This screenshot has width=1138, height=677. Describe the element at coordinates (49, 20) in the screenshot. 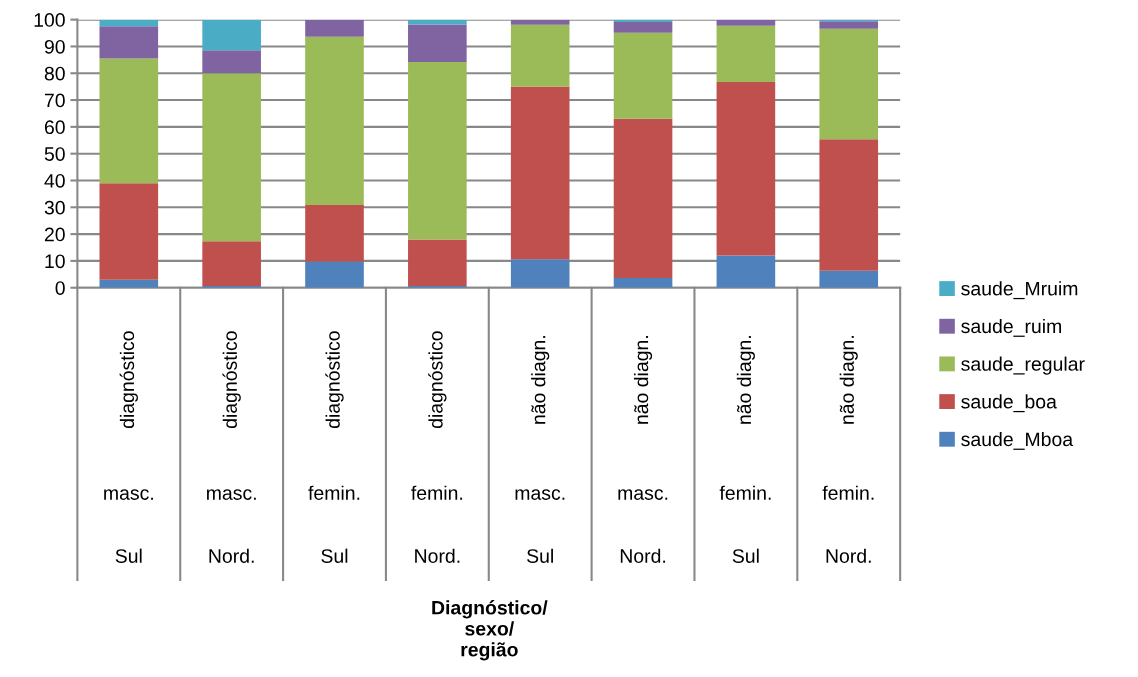

I see `y-tick-label: 100` at that location.